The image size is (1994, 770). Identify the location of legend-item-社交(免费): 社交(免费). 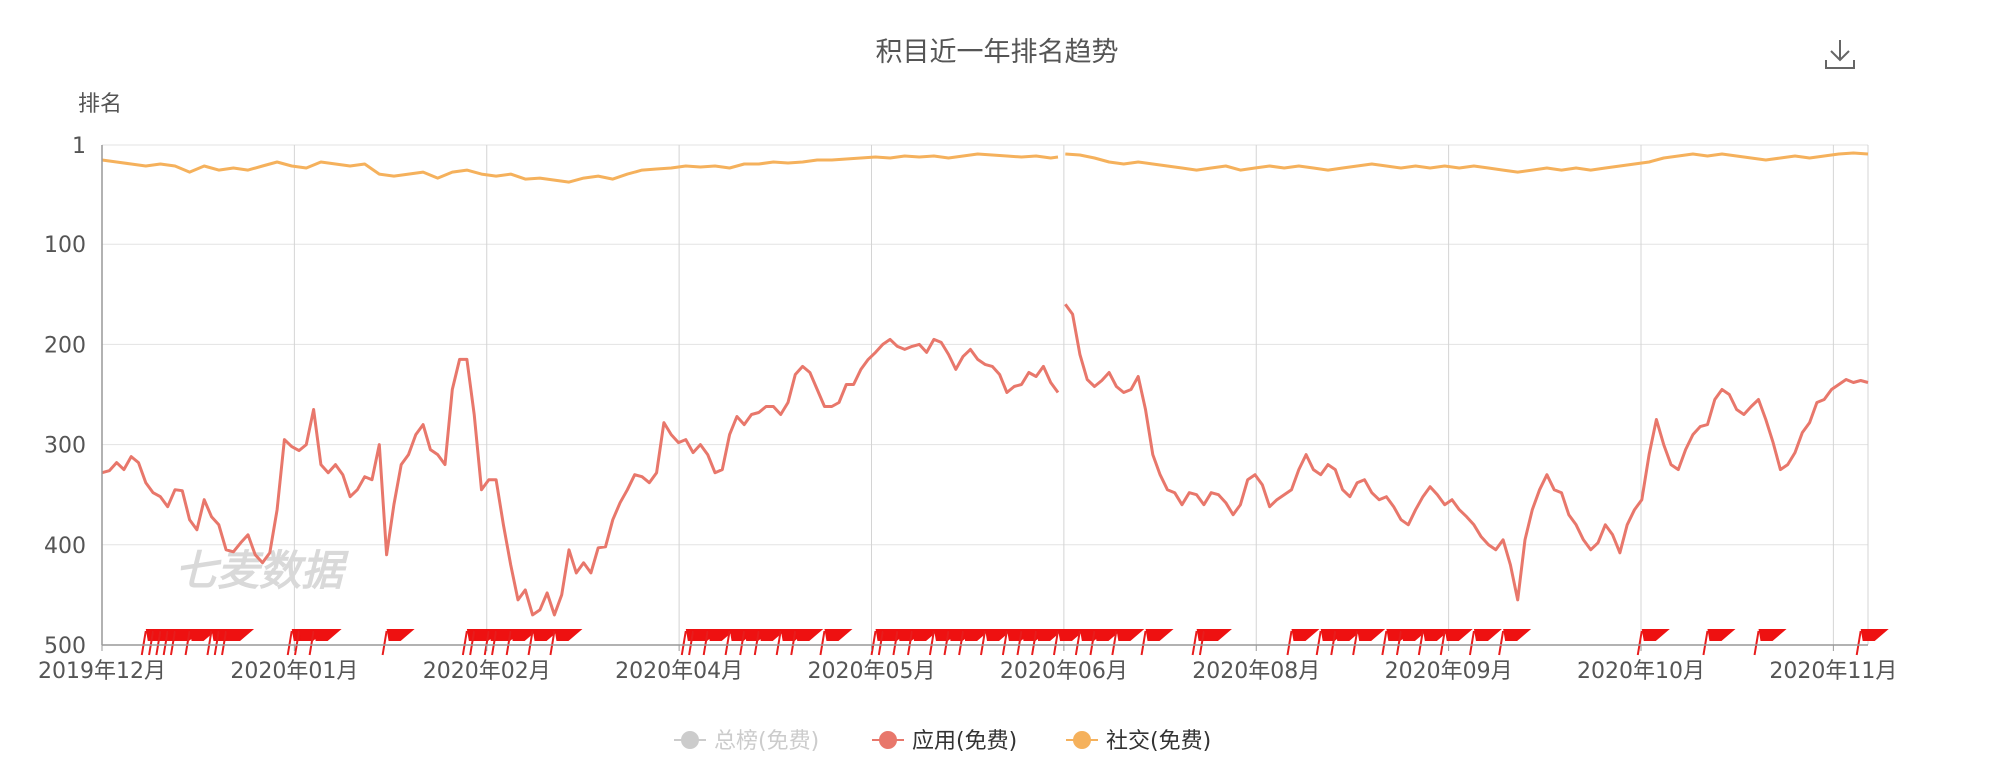
(1138, 741).